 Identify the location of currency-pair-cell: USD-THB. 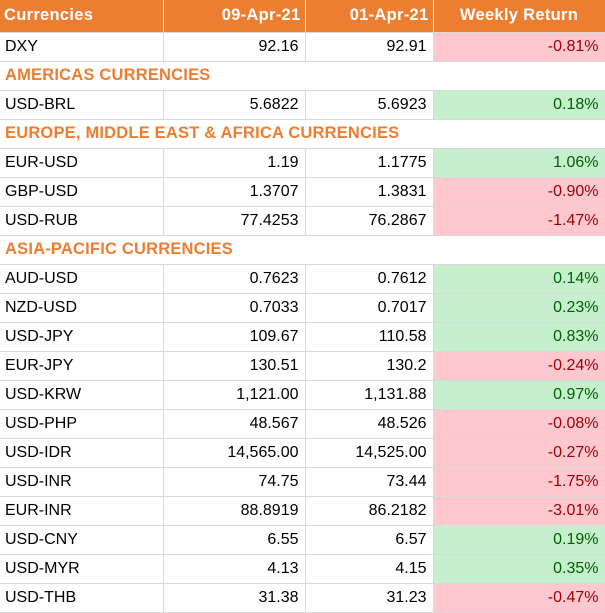
(82, 598).